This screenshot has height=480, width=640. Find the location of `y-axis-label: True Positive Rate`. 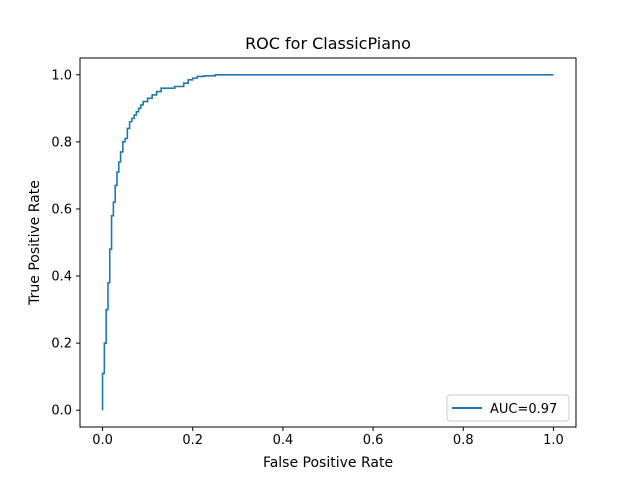

y-axis-label: True Positive Rate is located at coordinates (35, 243).